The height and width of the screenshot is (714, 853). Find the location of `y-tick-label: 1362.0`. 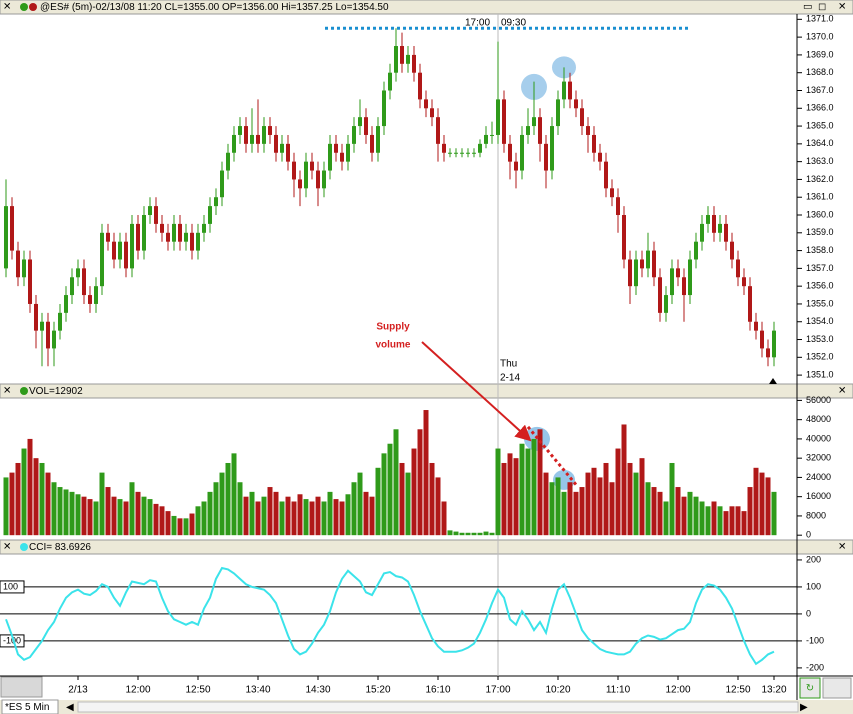

y-tick-label: 1362.0 is located at coordinates (820, 179).